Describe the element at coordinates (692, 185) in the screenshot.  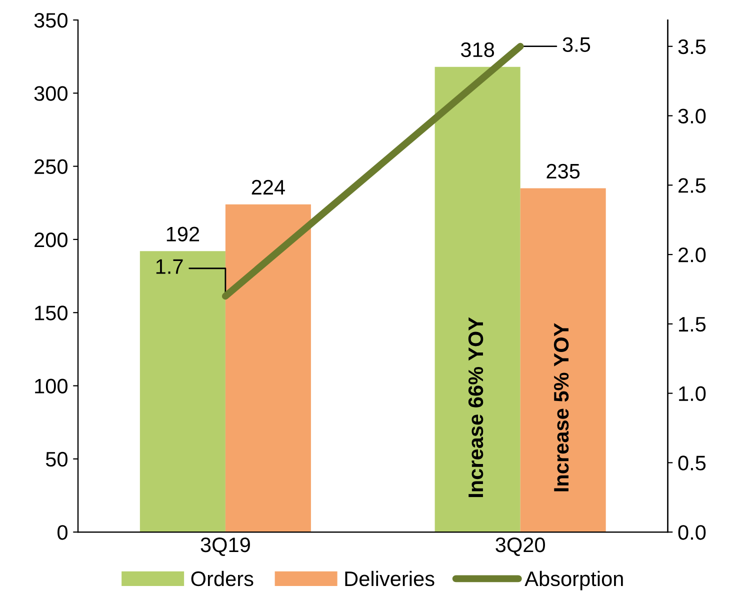
I see `y2-tick-label: 2.5` at that location.